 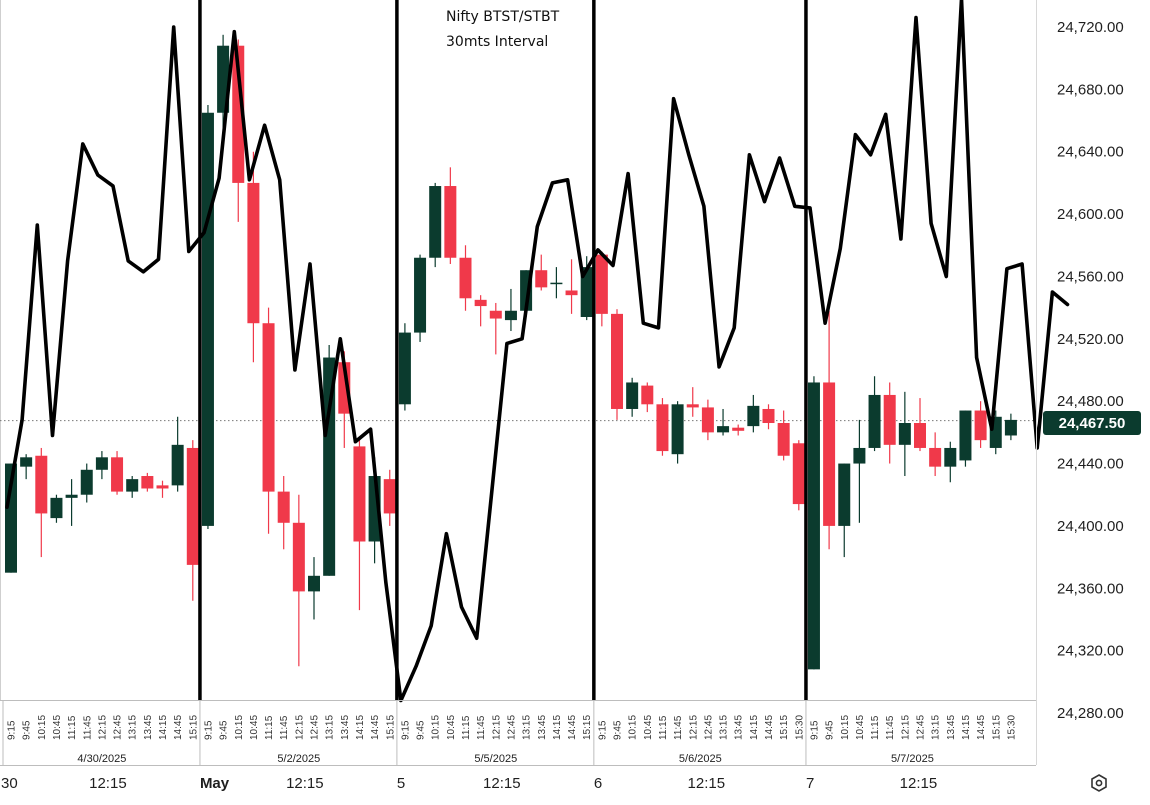 What do you see at coordinates (1090, 651) in the screenshot?
I see `y-tick-label: 24,320.00` at bounding box center [1090, 651].